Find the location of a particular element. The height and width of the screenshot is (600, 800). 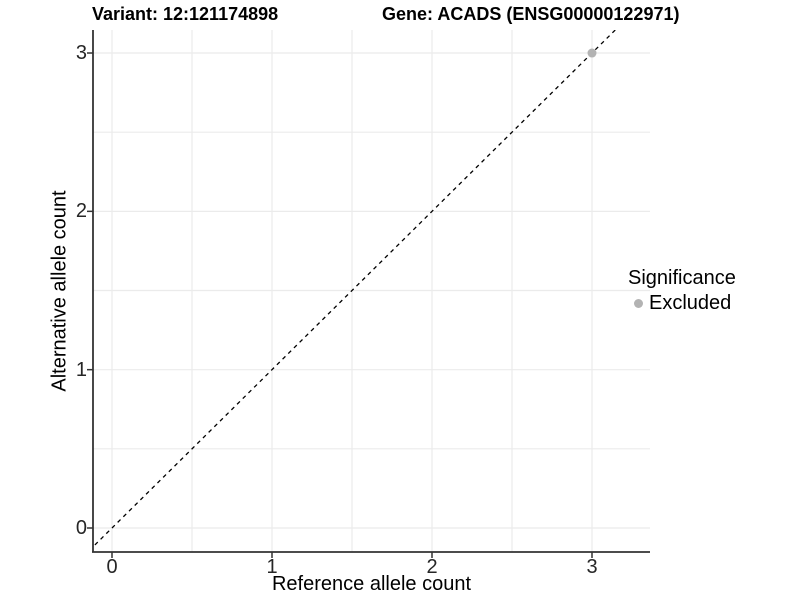

legend-item-label: Excluded is located at coordinates (690, 303).